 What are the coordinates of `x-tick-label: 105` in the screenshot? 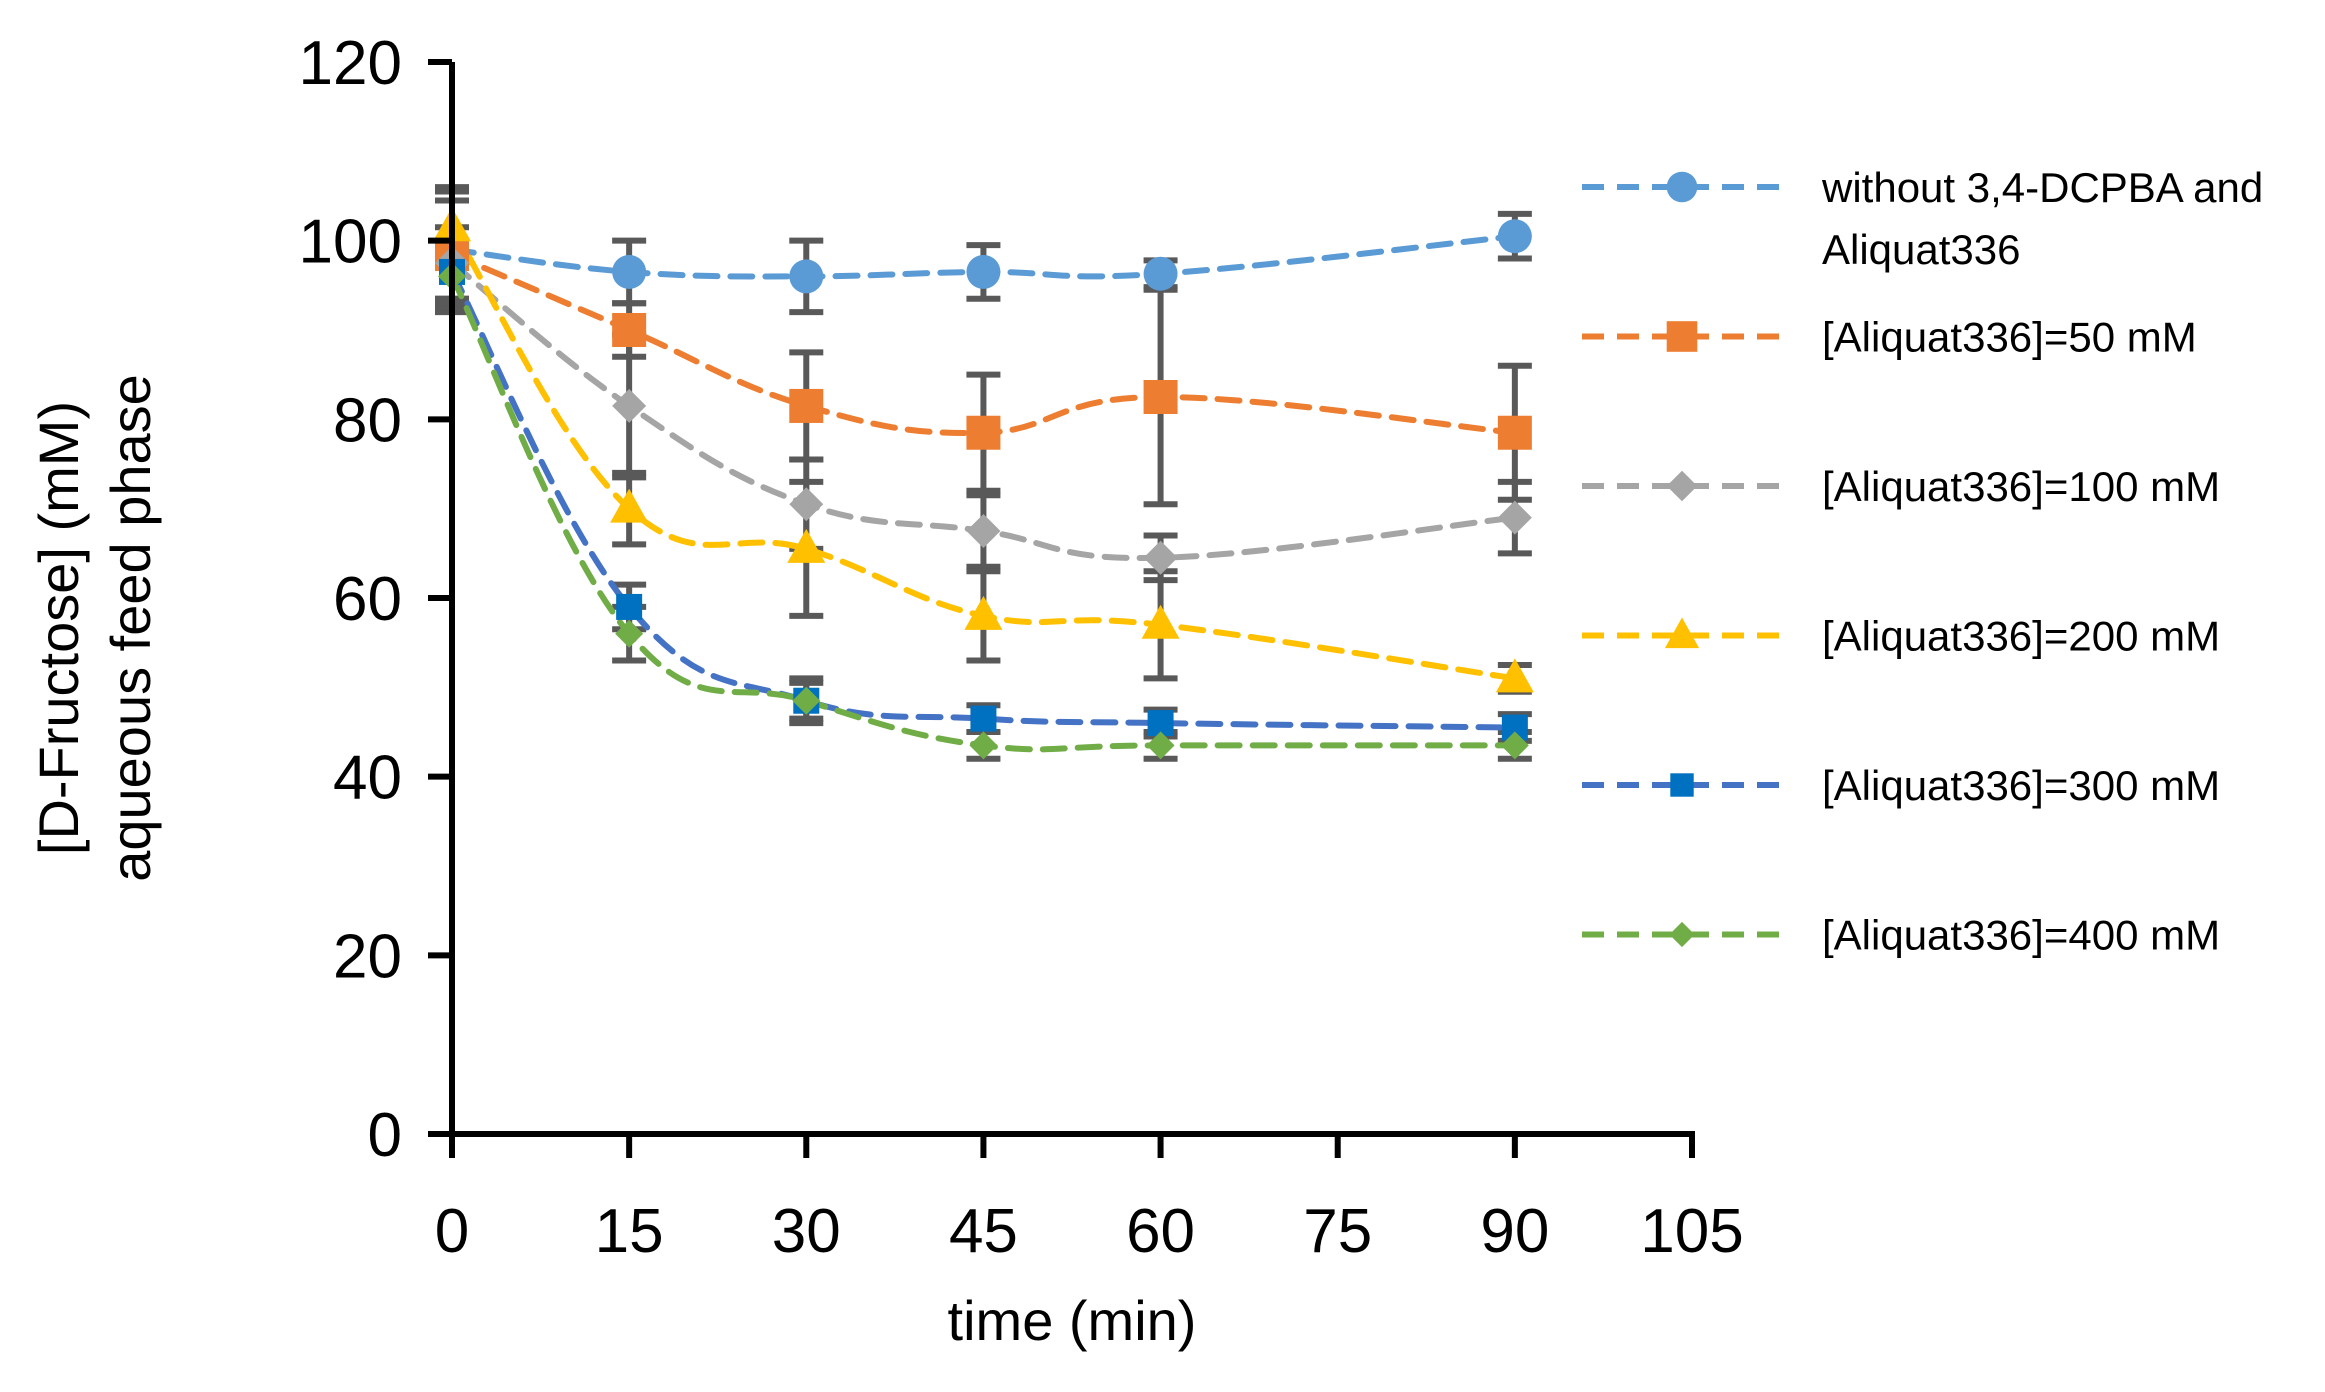 It's located at (1691, 1231).